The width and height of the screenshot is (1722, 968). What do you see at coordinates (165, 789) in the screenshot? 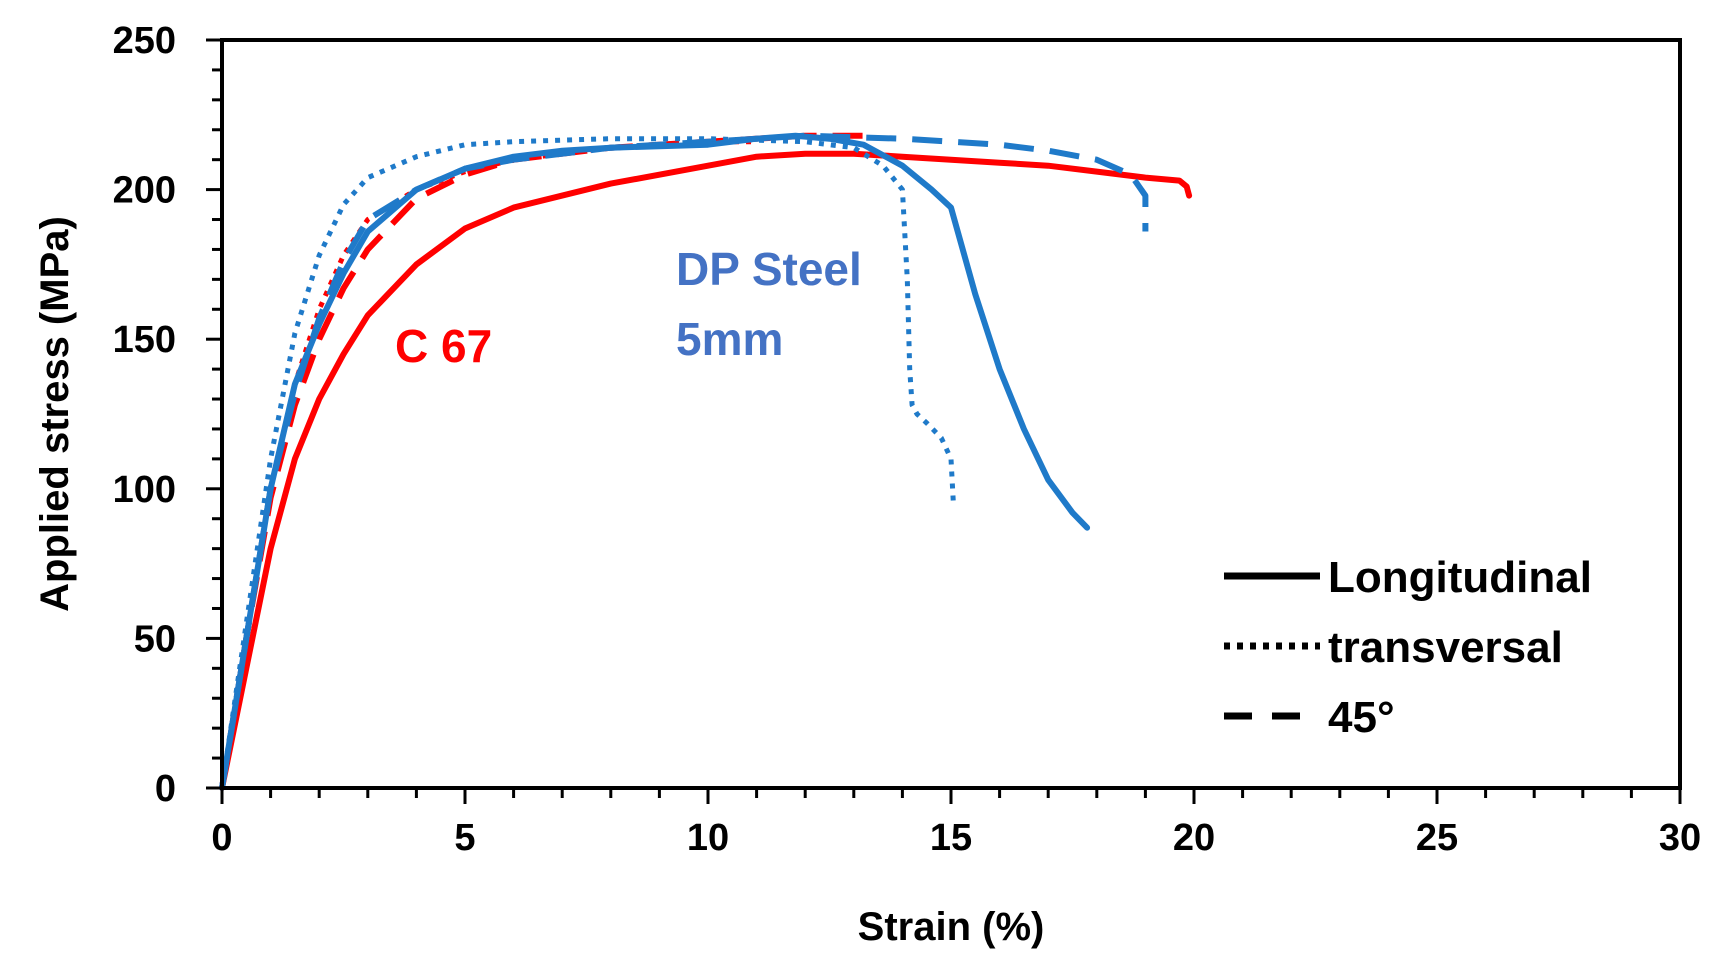
I see `y-tick-label: 0` at bounding box center [165, 789].